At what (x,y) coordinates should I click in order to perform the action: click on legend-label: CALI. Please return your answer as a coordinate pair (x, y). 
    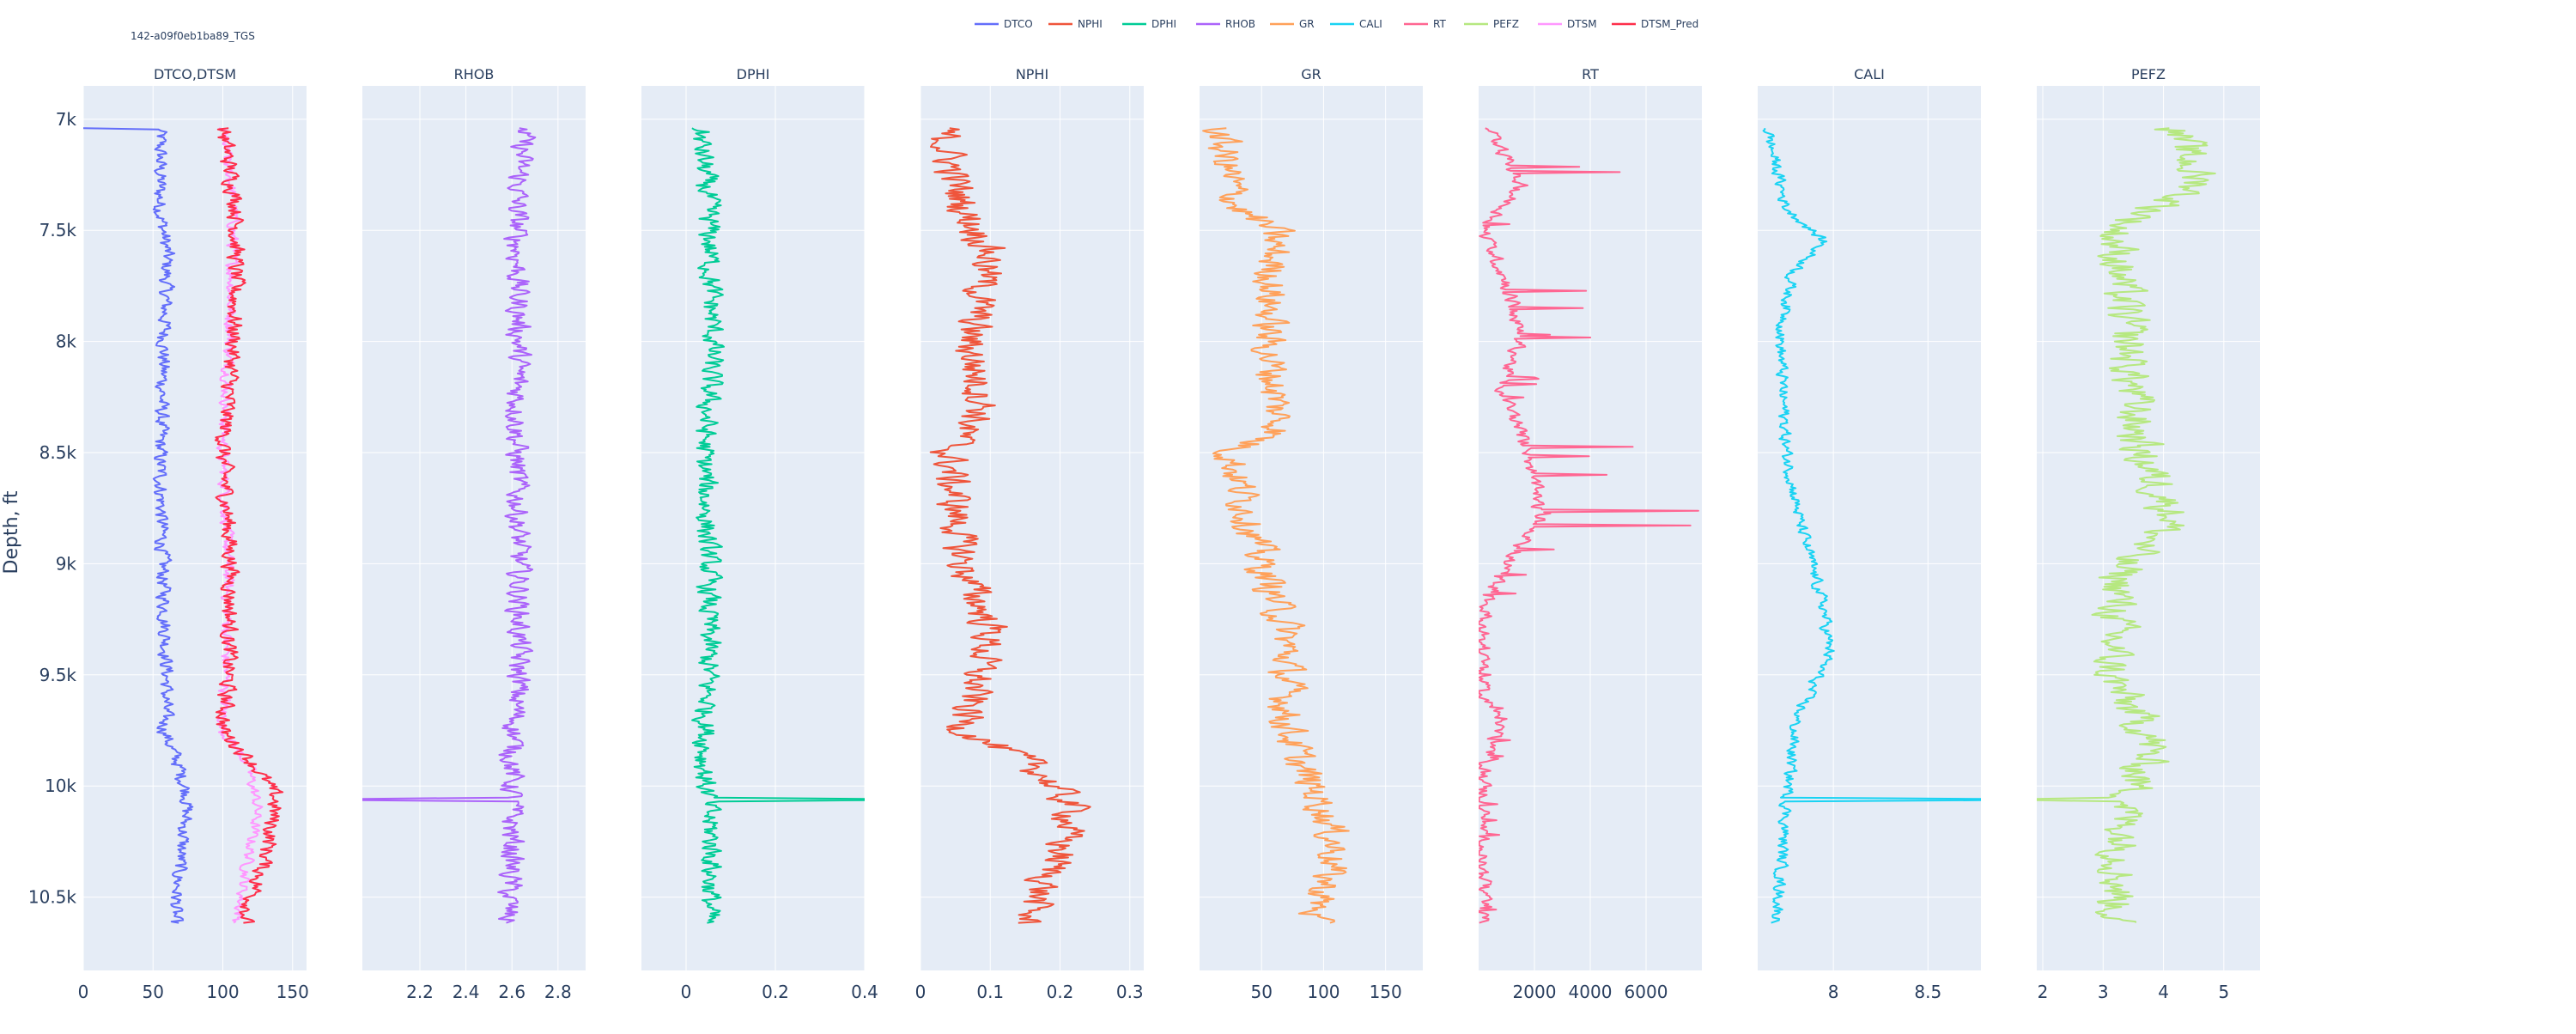
    Looking at the image, I should click on (1371, 24).